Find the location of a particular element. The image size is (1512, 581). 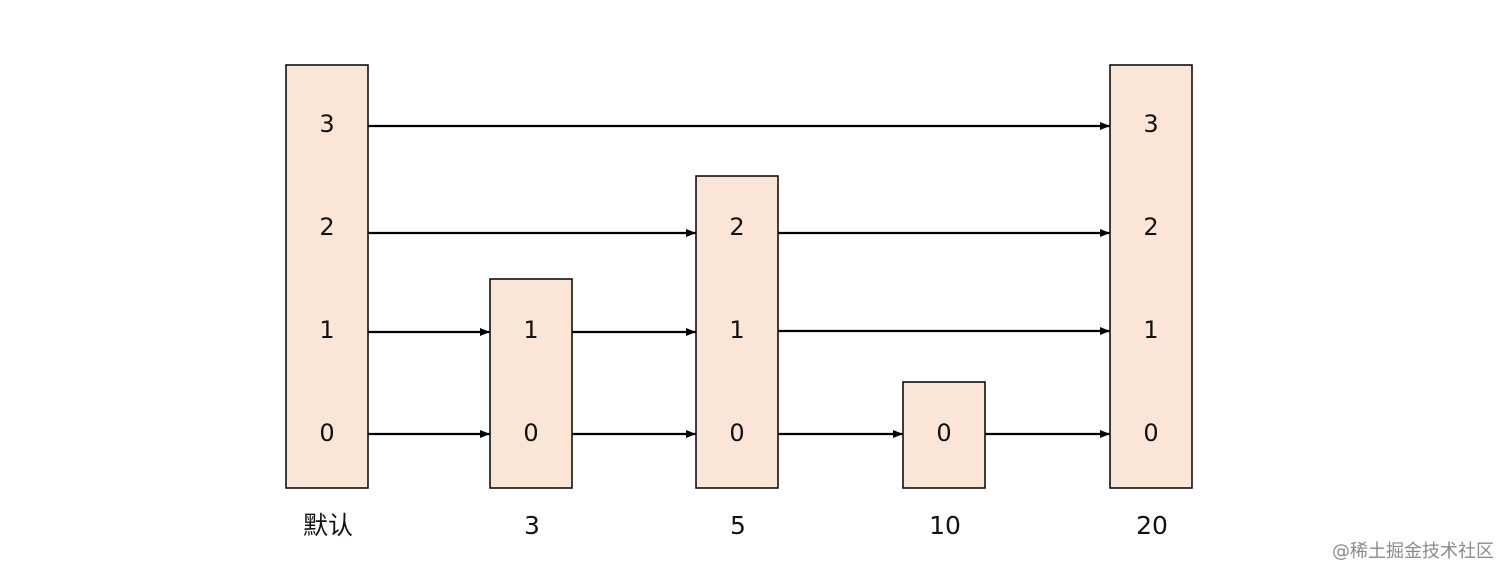

column-label: 3 is located at coordinates (532, 525).